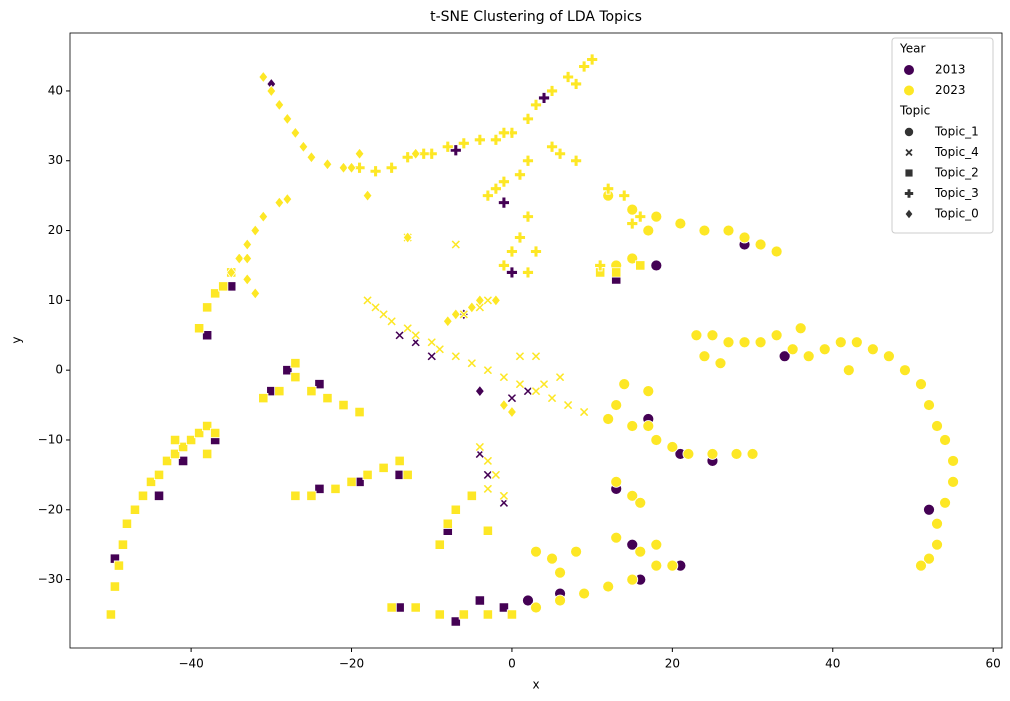 Image resolution: width=1010 pixels, height=701 pixels. What do you see at coordinates (50, 579) in the screenshot?
I see `y-tick-label: −30` at bounding box center [50, 579].